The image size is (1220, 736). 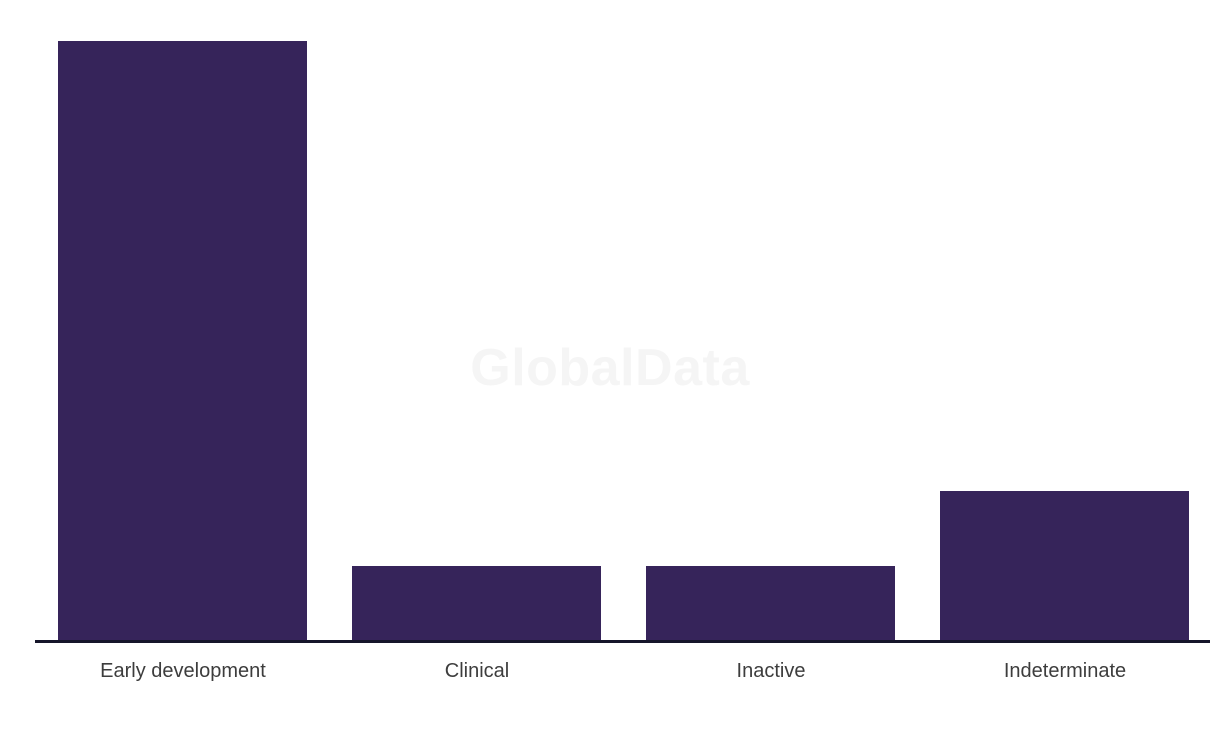 What do you see at coordinates (476, 603) in the screenshot?
I see `bar-clinical` at bounding box center [476, 603].